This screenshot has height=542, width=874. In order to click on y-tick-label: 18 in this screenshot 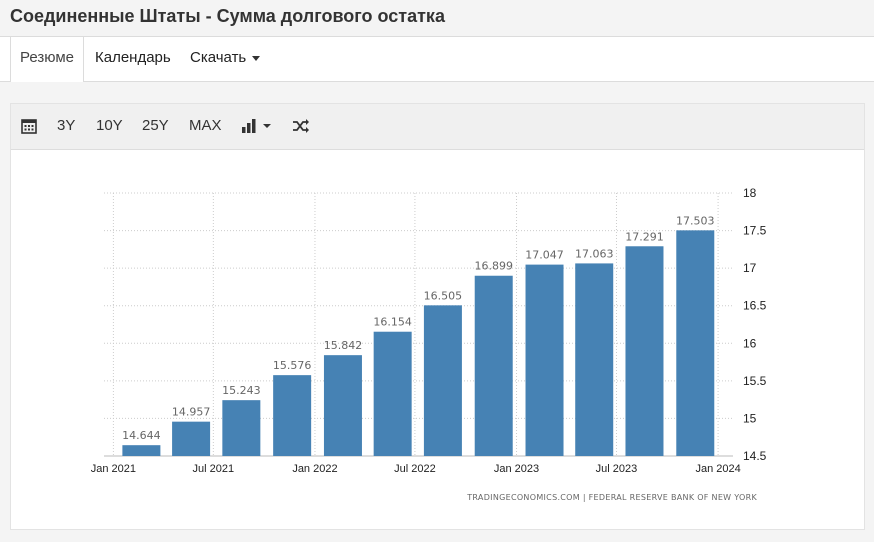, I will do `click(750, 193)`.